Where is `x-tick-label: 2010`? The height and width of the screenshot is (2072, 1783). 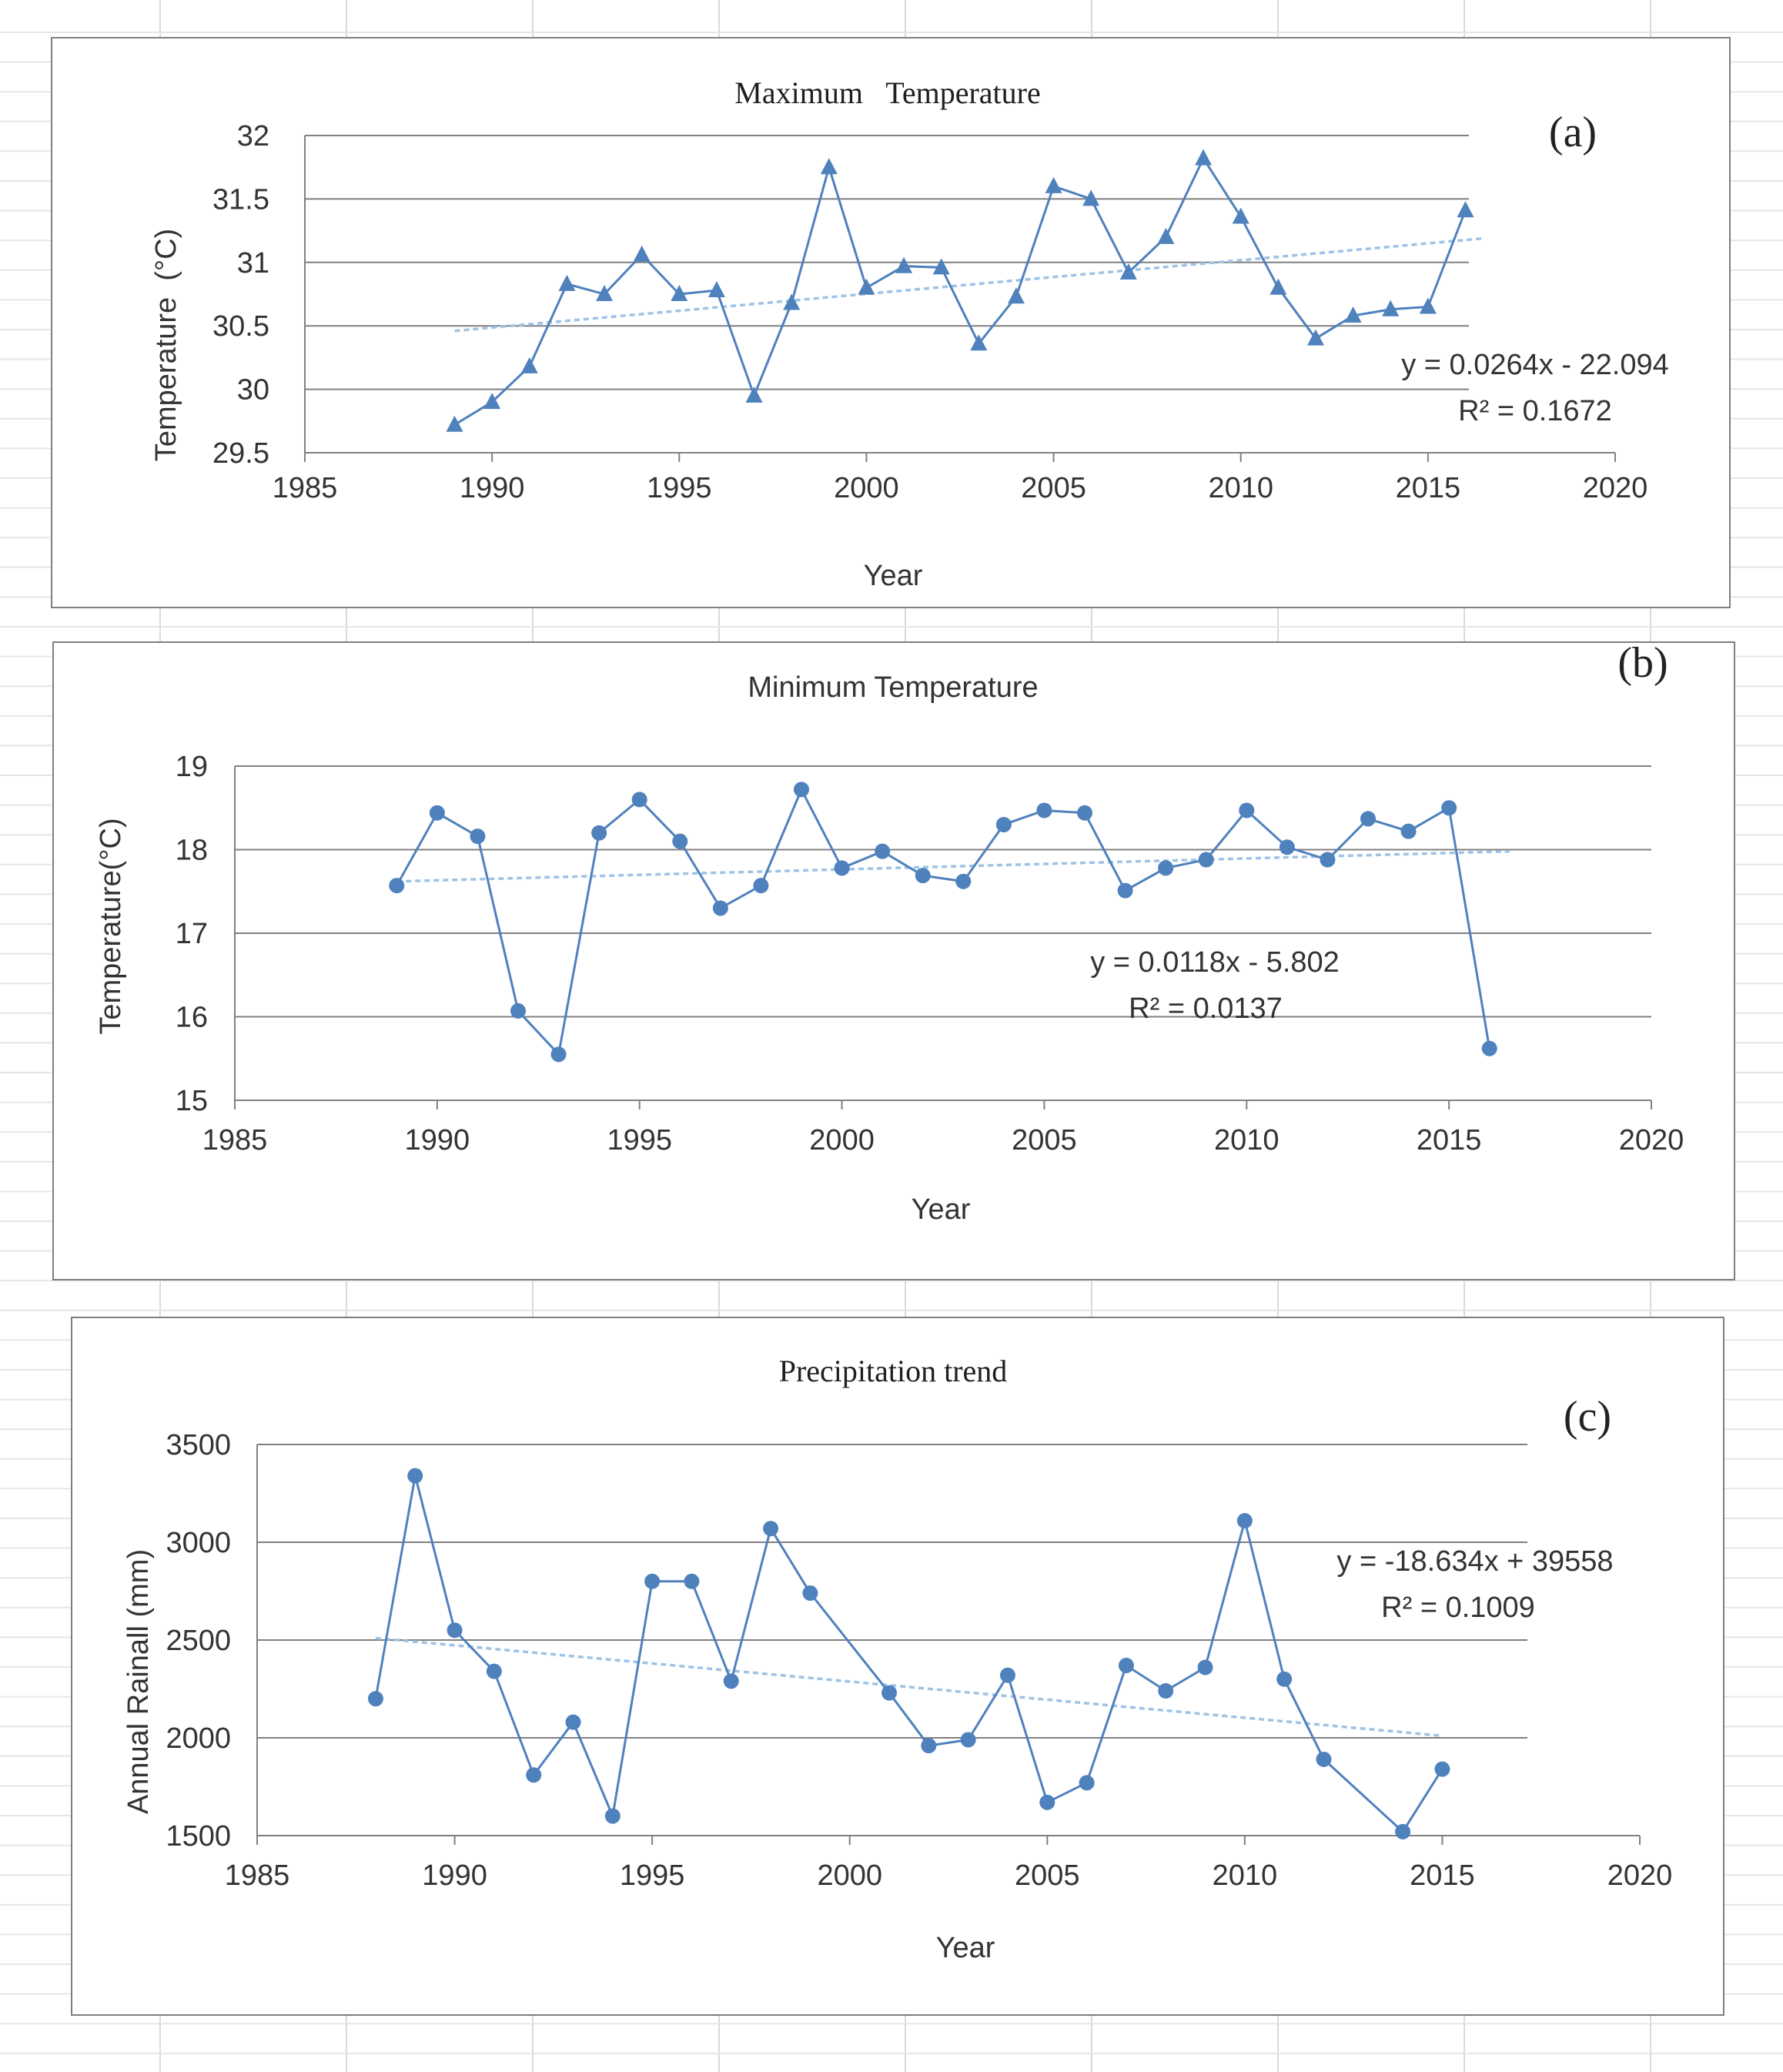
x-tick-label: 2010 is located at coordinates (1240, 488).